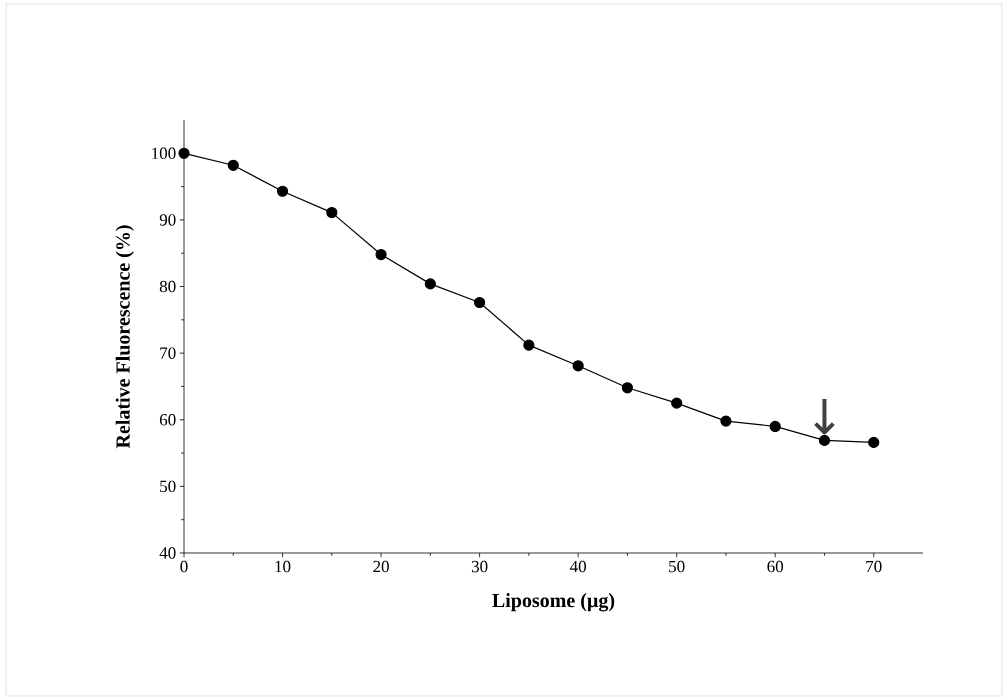 The height and width of the screenshot is (700, 1008). I want to click on y-tick-label: 60, so click(167, 420).